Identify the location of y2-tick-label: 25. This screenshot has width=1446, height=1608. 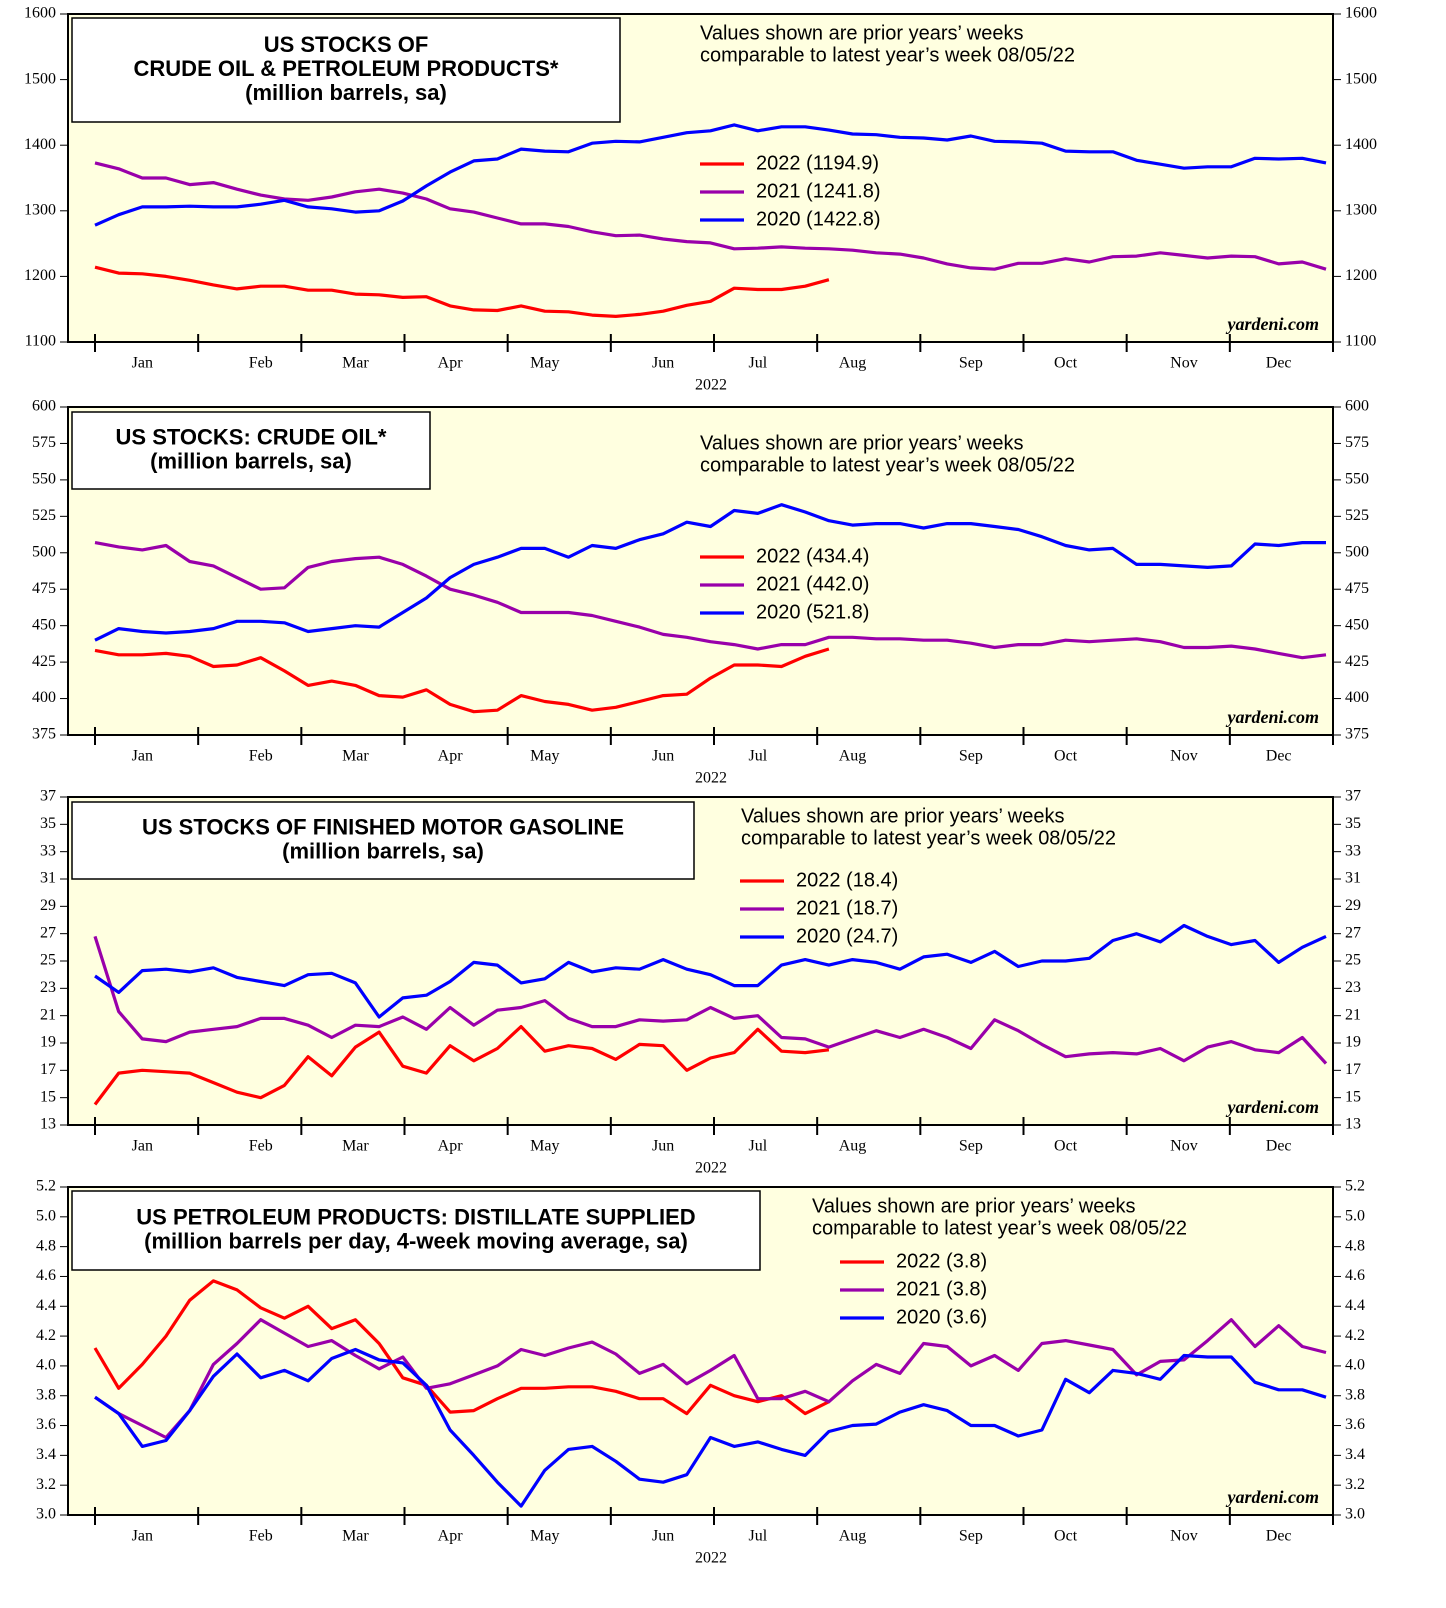
(1353, 960).